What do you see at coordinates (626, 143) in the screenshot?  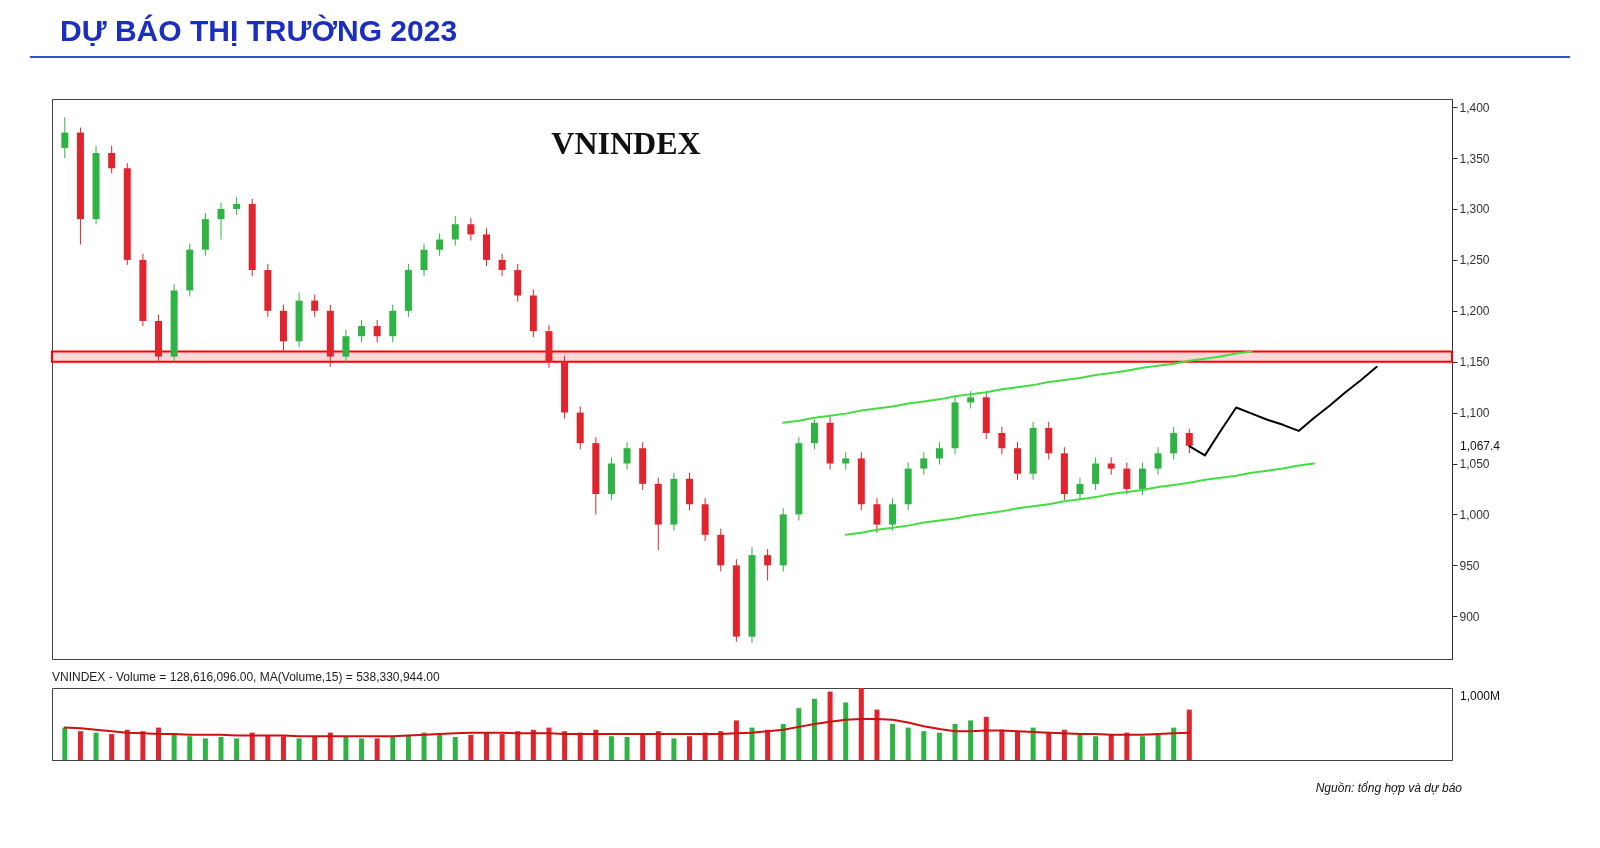 I see `annotation: VNINDEX` at bounding box center [626, 143].